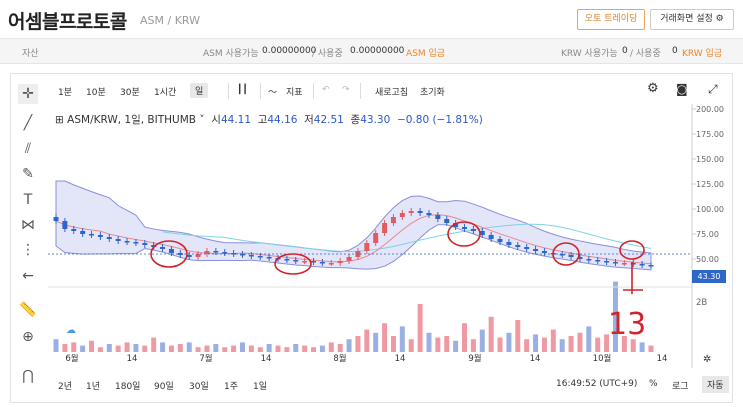 This screenshot has width=743, height=407. Describe the element at coordinates (28, 200) in the screenshot. I see `text-icon: T` at that location.